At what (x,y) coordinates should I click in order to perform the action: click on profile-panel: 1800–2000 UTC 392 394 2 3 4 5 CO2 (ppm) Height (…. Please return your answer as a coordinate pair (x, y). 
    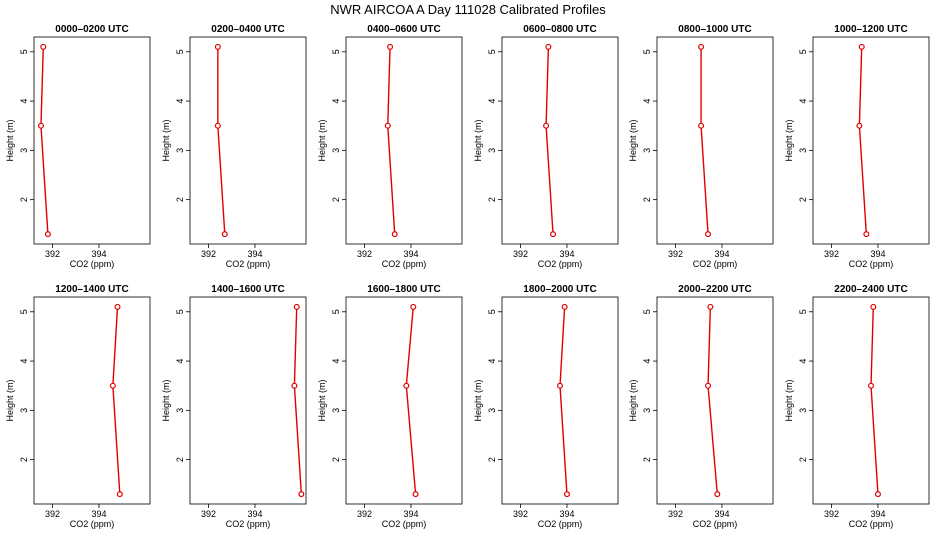
    Looking at the image, I should click on (546, 406).